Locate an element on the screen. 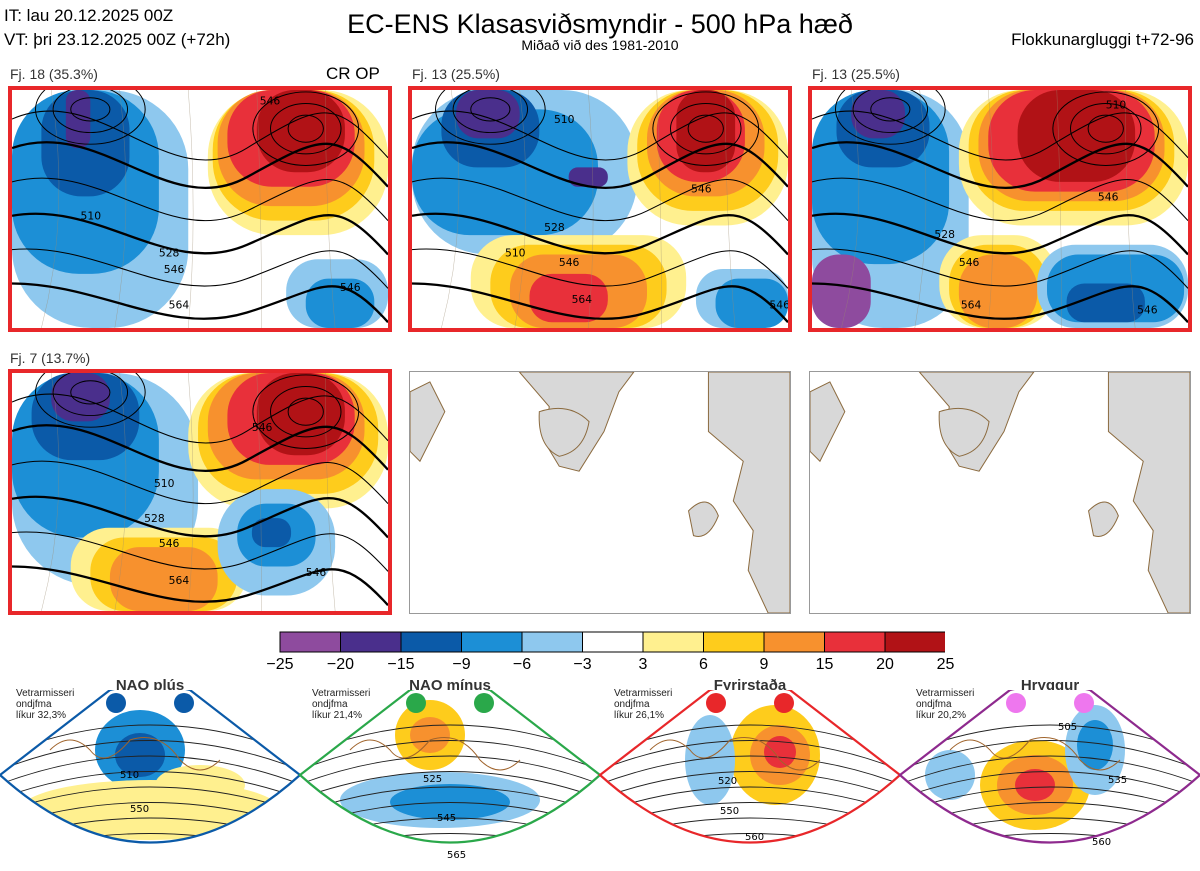 The height and width of the screenshot is (871, 1200). regime-note-3-line1: Vetrarmisseri is located at coordinates (643, 693).